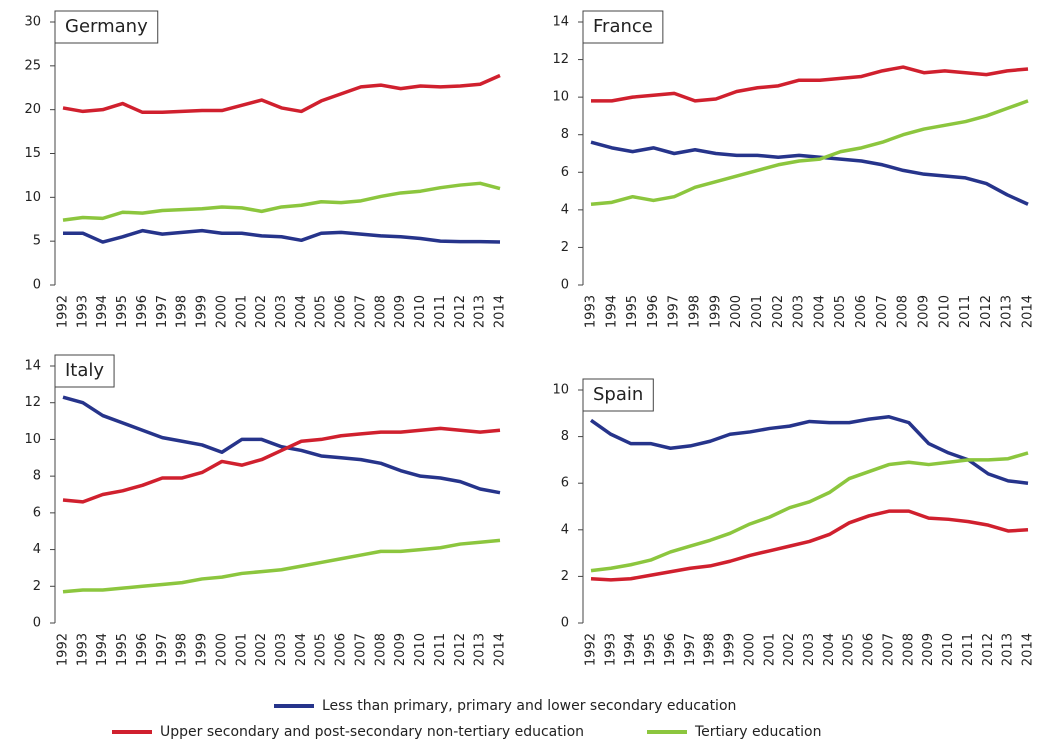 This screenshot has width=1042, height=740. What do you see at coordinates (789, 649) in the screenshot?
I see `x-tick-label: 2002` at bounding box center [789, 649].